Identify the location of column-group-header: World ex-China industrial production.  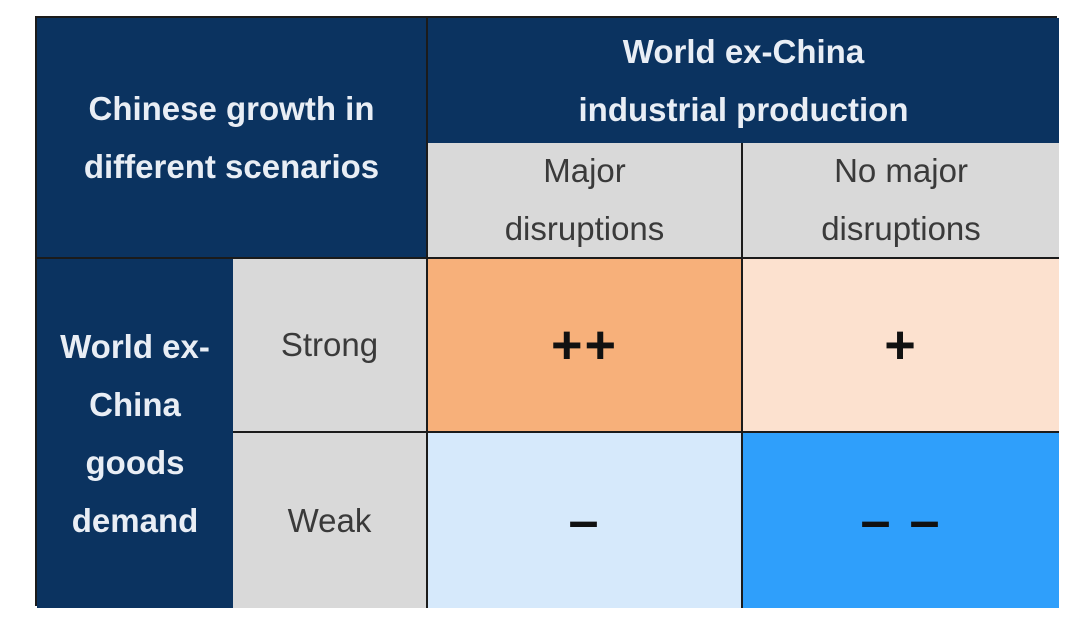
(743, 80).